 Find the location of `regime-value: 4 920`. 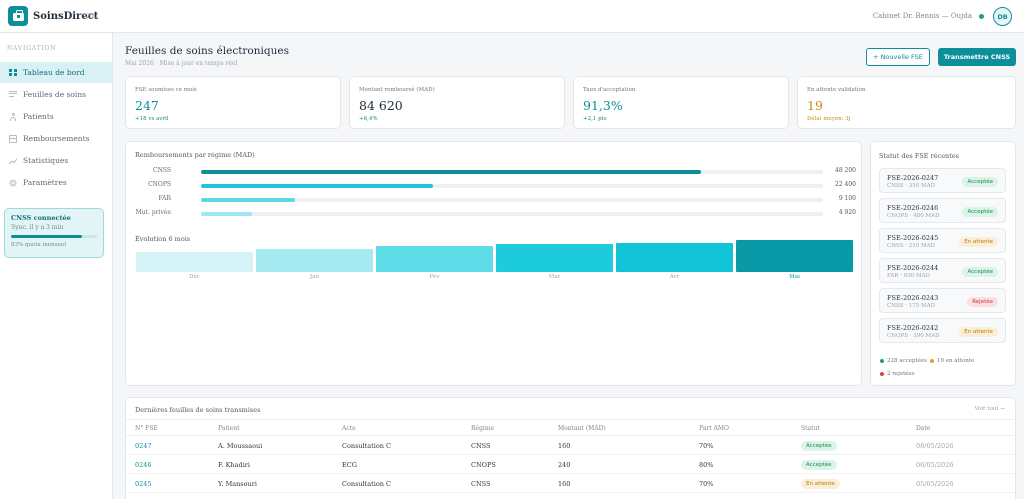

regime-value: 4 920 is located at coordinates (847, 212).